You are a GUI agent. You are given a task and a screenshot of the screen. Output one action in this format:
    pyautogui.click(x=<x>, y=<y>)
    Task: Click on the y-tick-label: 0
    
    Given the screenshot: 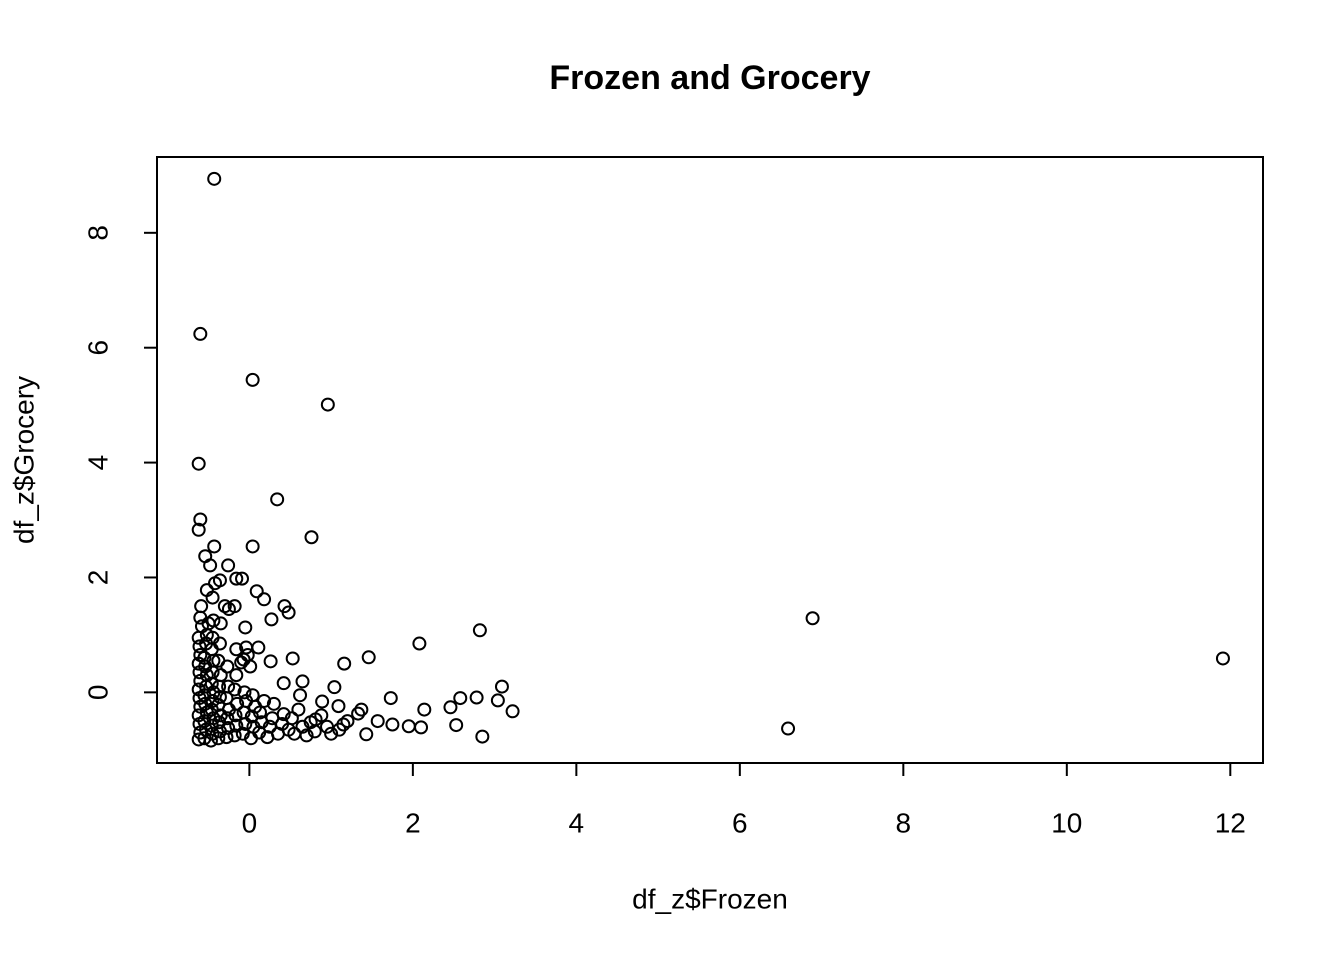 What is the action you would take?
    pyautogui.click(x=97, y=693)
    